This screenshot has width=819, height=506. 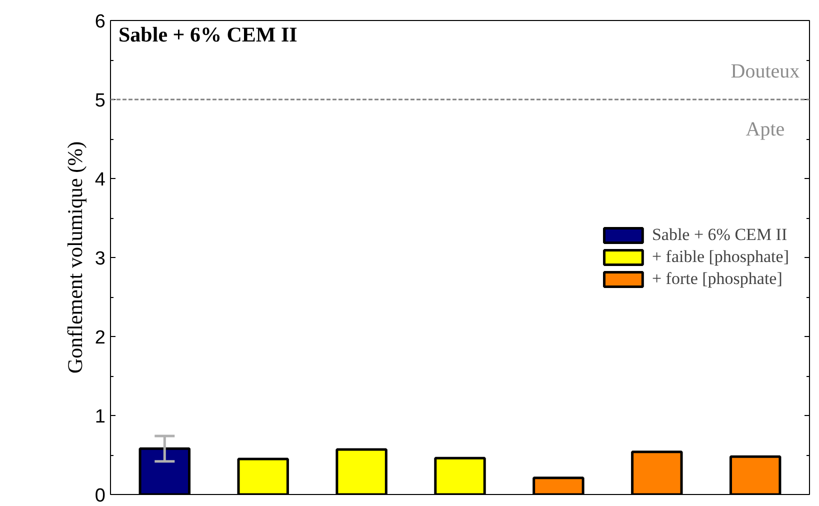 What do you see at coordinates (100, 417) in the screenshot?
I see `y-tick-label: 1` at bounding box center [100, 417].